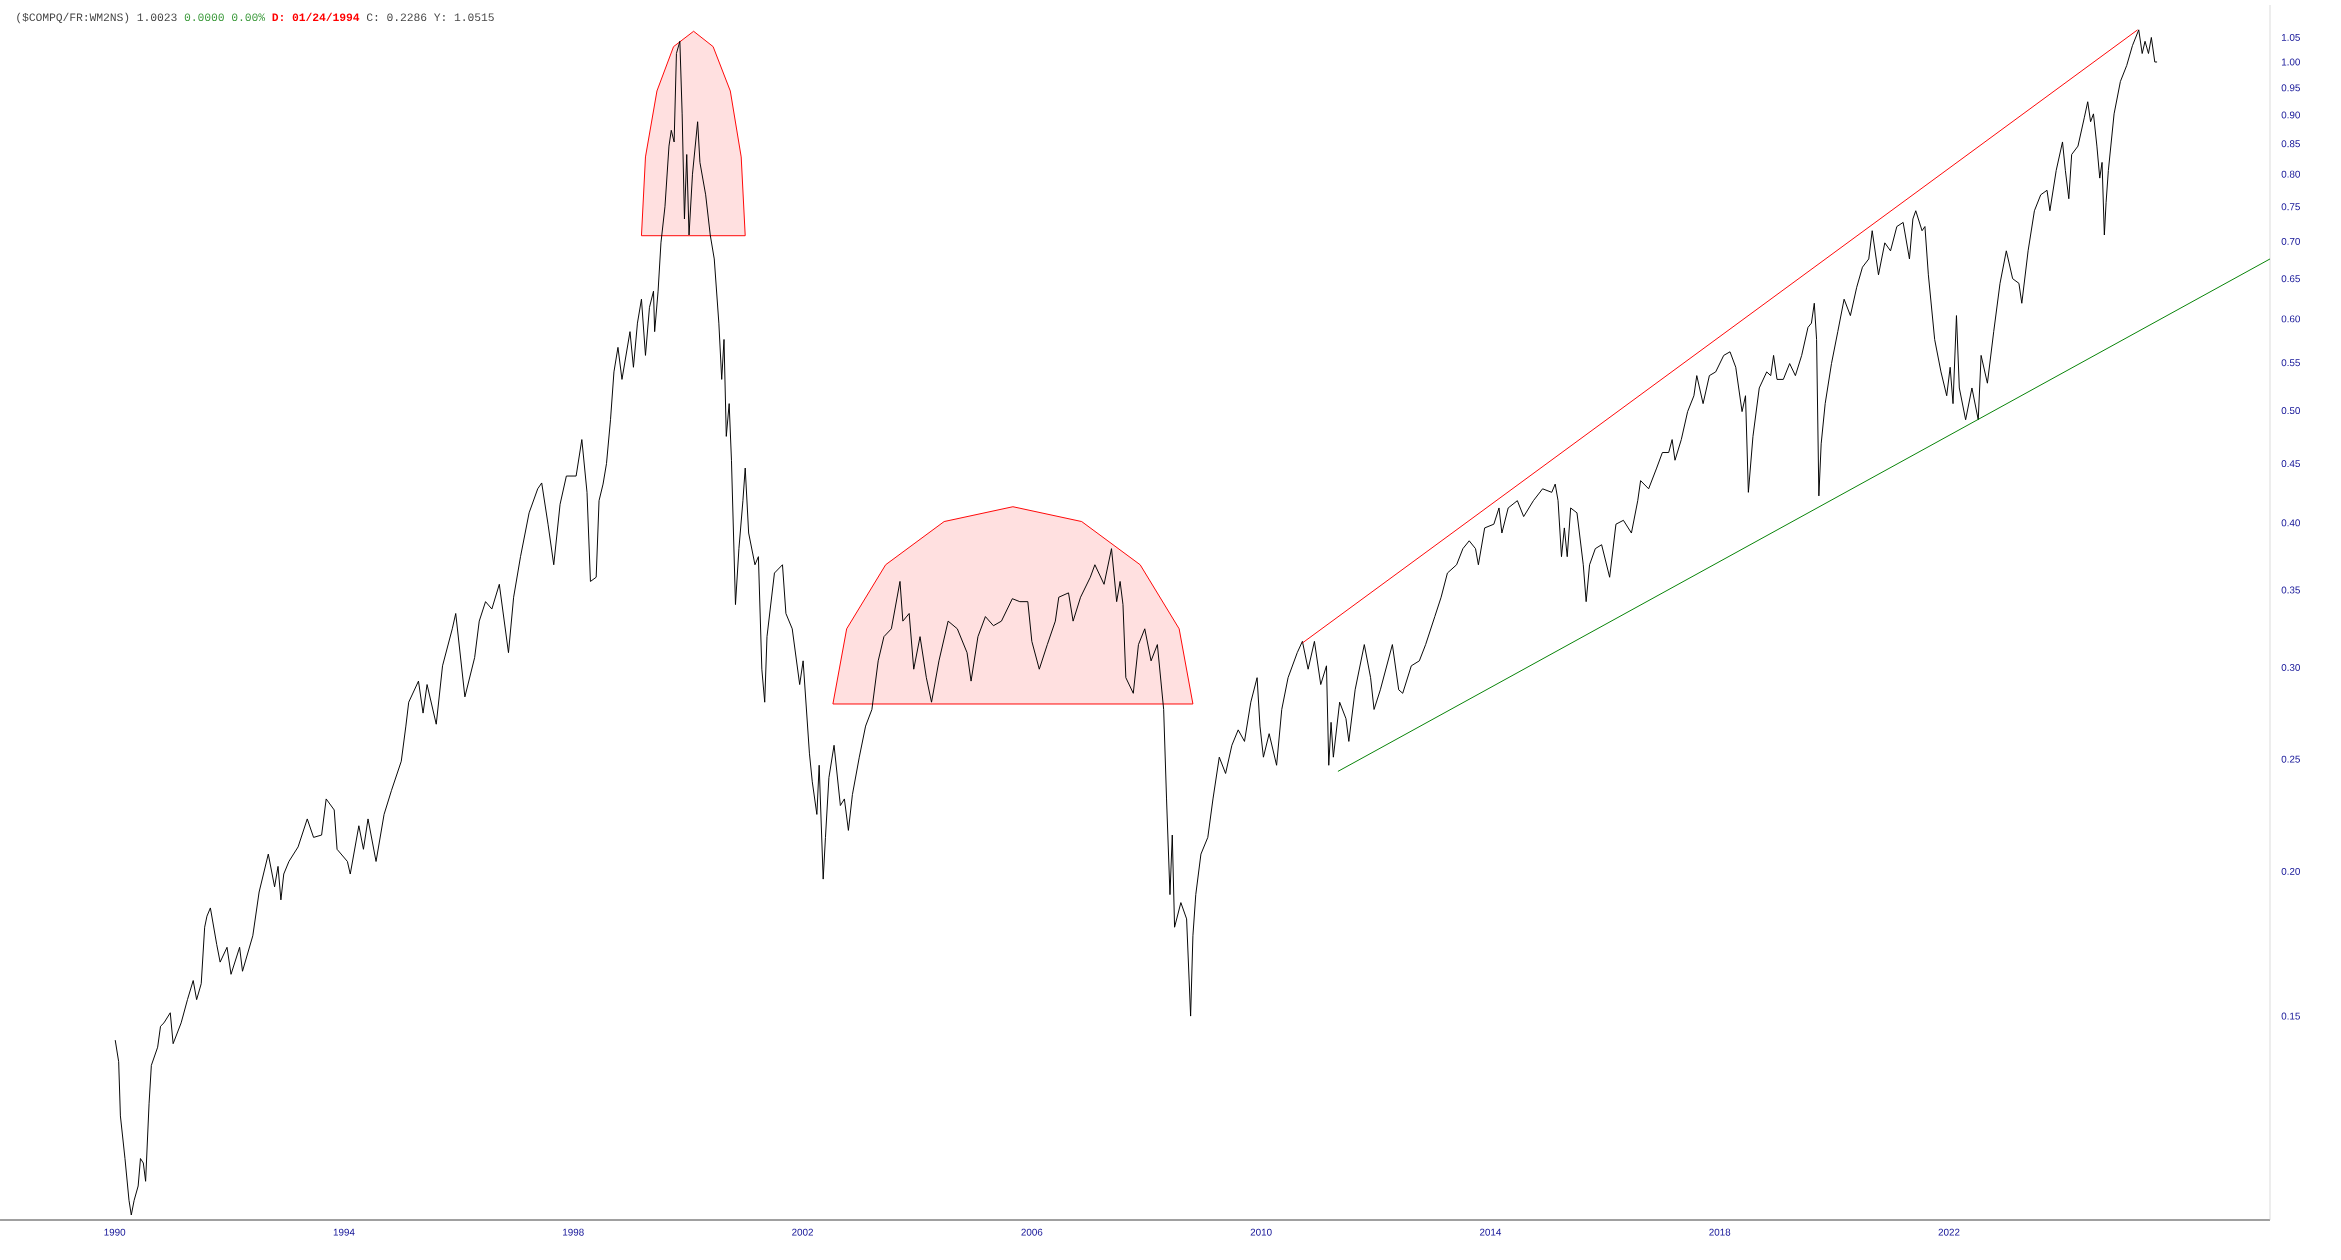 This screenshot has height=1260, width=2341. Describe the element at coordinates (2290, 464) in the screenshot. I see `y-tick-label: 0.45` at that location.